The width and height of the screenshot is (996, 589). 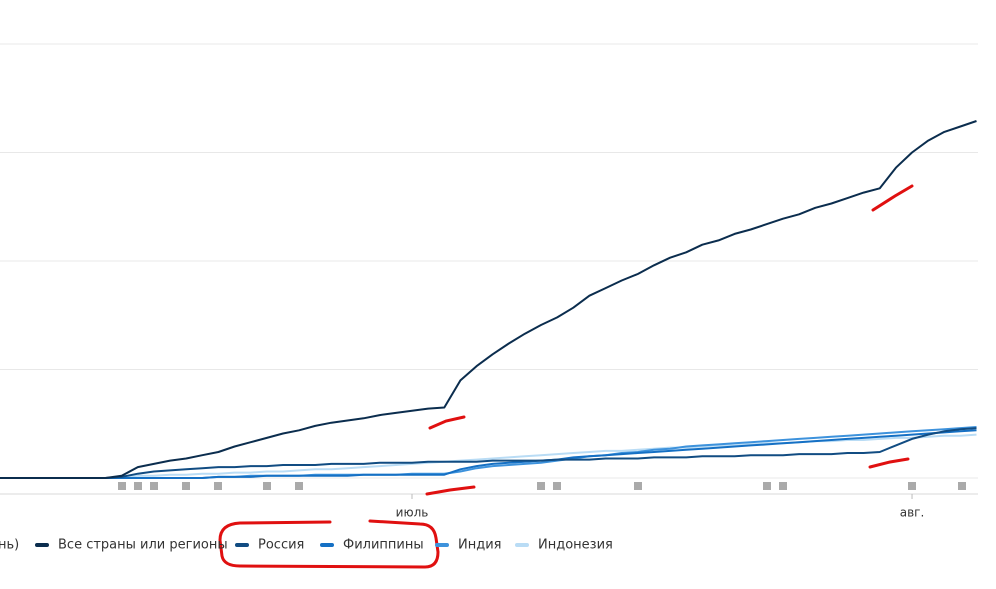 What do you see at coordinates (281, 545) in the screenshot?
I see `legend-label: Россия` at bounding box center [281, 545].